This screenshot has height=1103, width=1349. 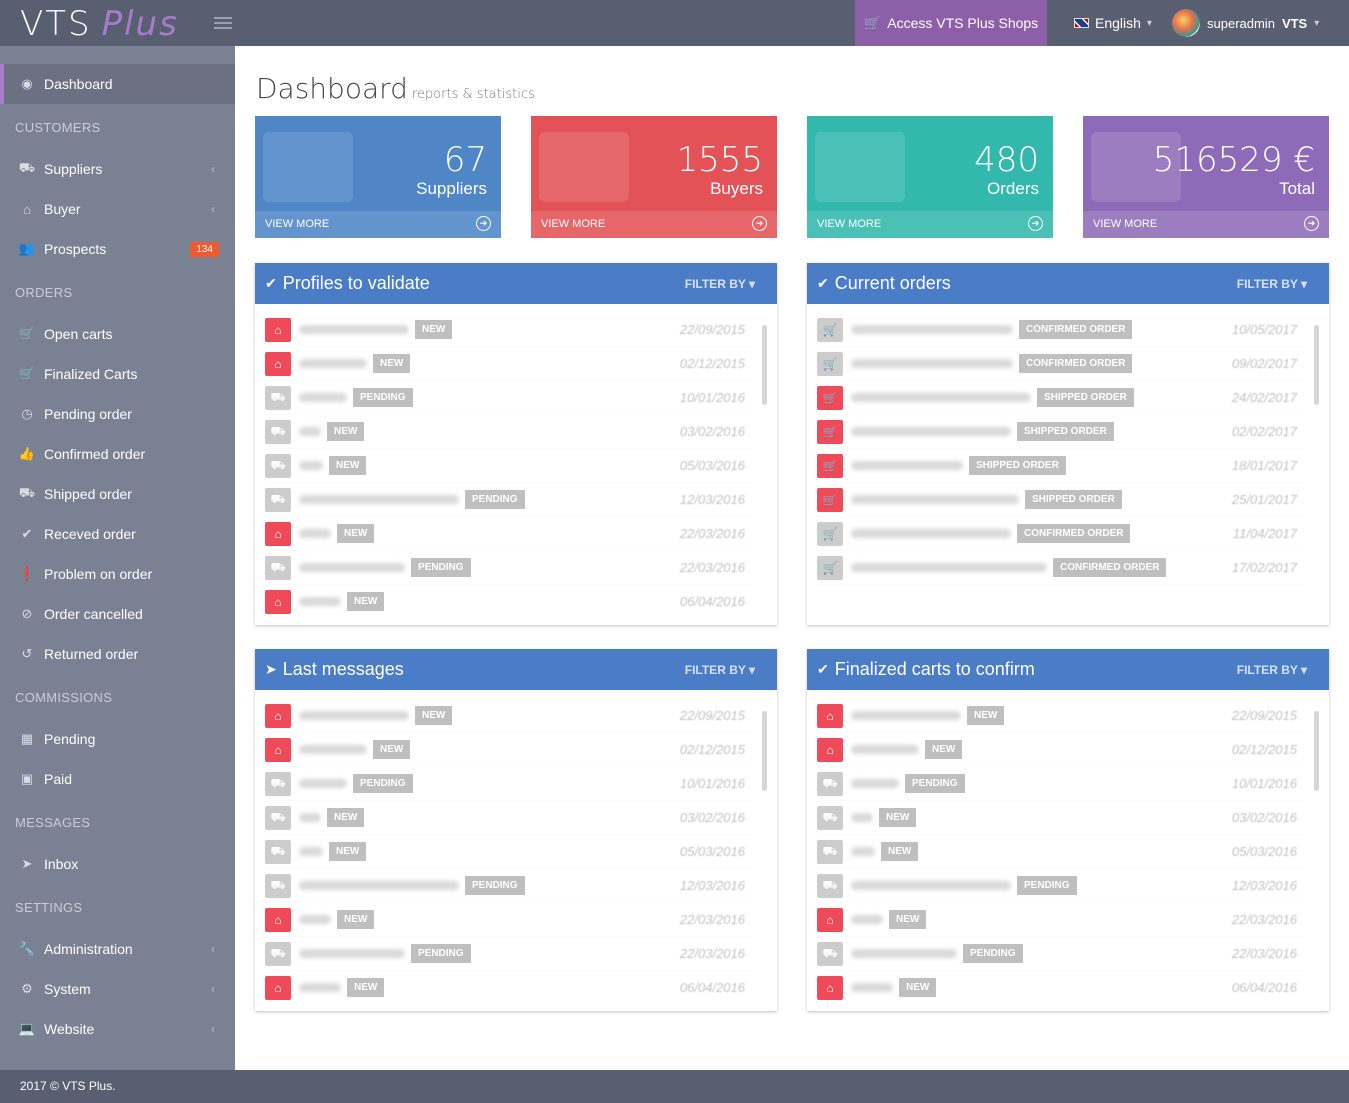 What do you see at coordinates (117, 534) in the screenshot?
I see `sidebar-item-receved-order: ✔ Receved order` at bounding box center [117, 534].